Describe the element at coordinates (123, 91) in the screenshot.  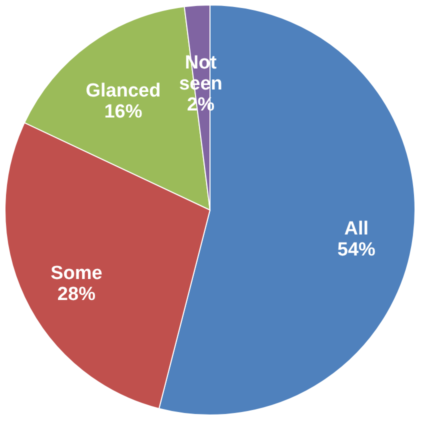
I see `slice-label: Glanced` at that location.